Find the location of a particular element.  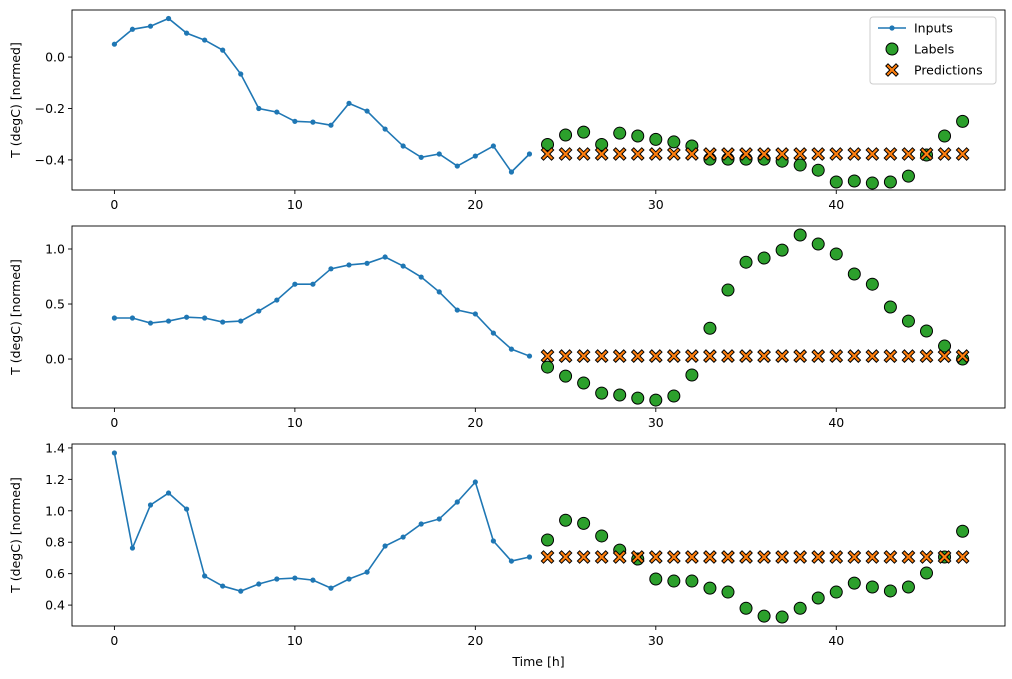

y-tick-label: 0.6 is located at coordinates (55, 573).